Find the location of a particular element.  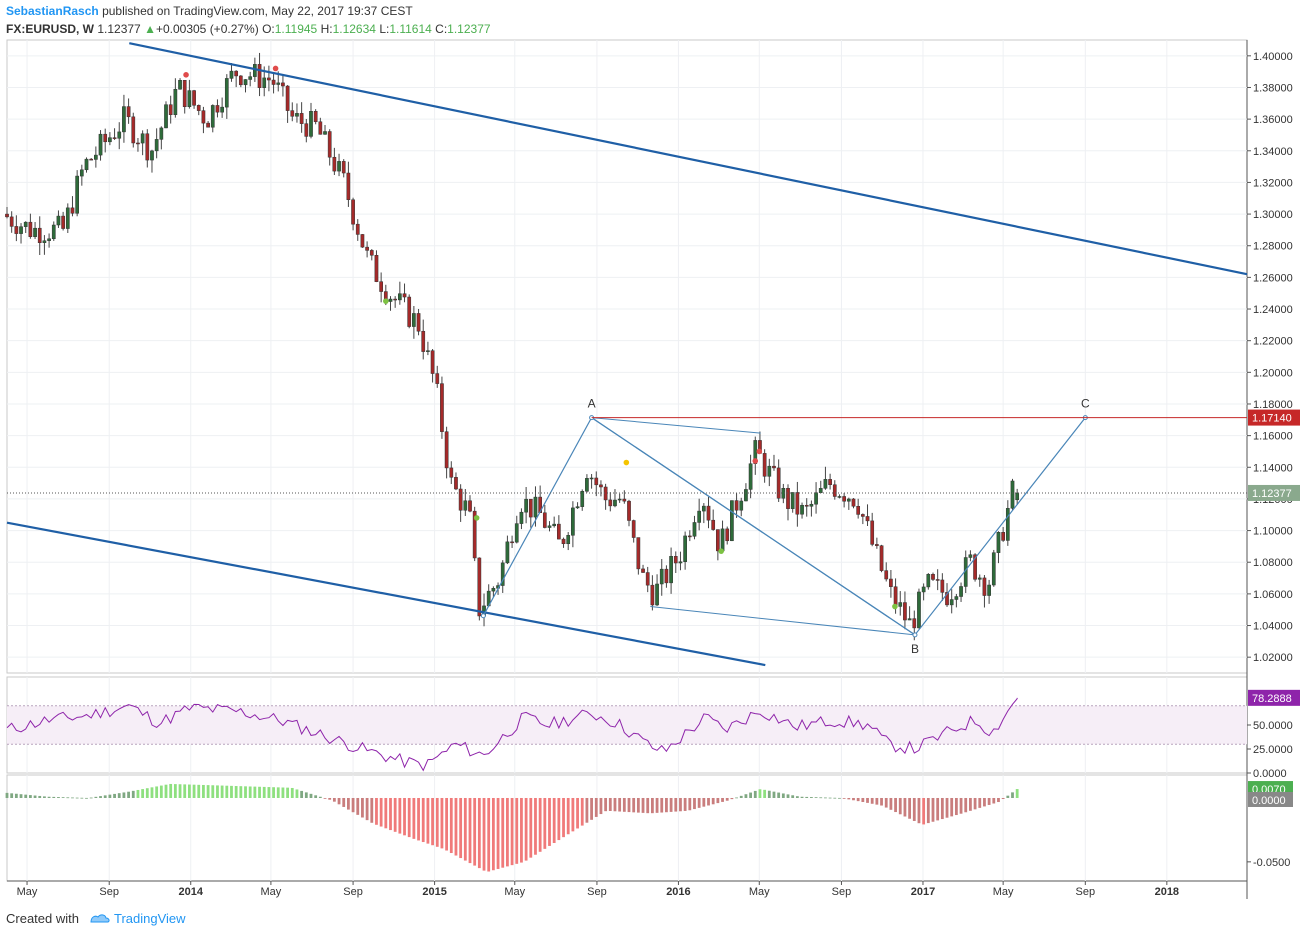

target-price-tag is located at coordinates (1274, 417).